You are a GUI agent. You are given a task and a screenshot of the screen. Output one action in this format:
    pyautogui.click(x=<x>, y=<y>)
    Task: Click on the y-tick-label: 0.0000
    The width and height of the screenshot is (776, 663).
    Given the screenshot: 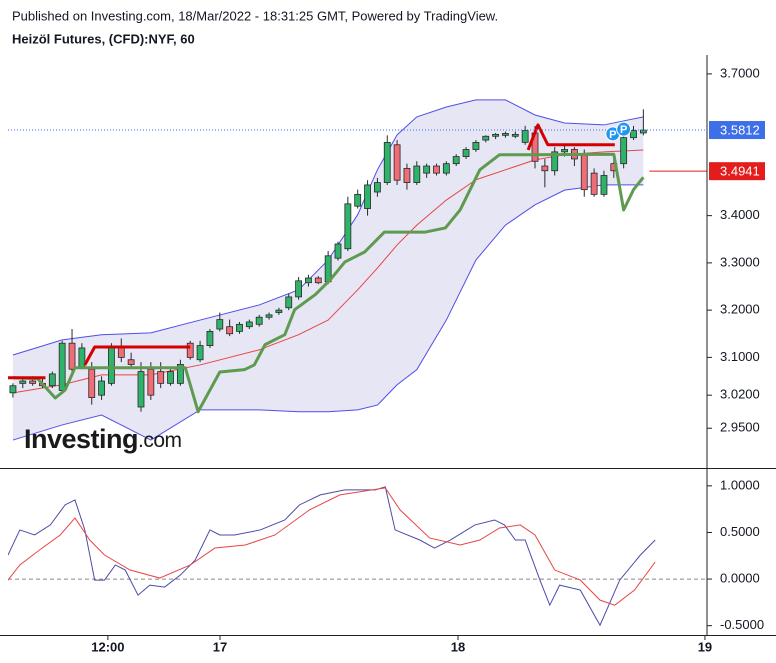 What is the action you would take?
    pyautogui.click(x=740, y=578)
    